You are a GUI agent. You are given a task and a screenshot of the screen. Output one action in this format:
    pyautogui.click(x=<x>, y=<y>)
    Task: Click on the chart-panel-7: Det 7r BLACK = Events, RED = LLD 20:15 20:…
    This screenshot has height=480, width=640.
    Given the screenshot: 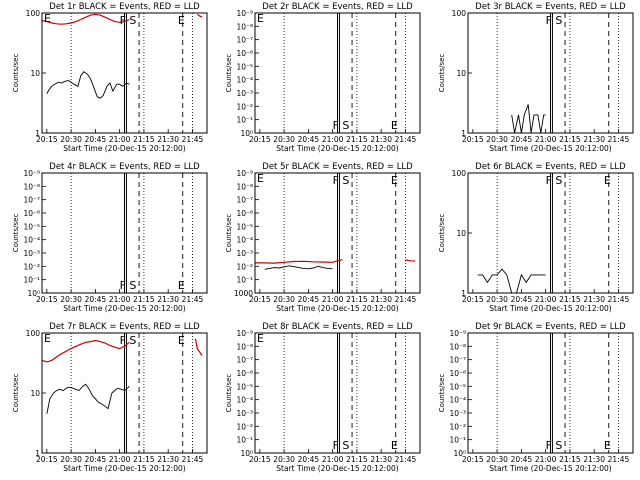 What is the action you would take?
    pyautogui.click(x=110, y=397)
    